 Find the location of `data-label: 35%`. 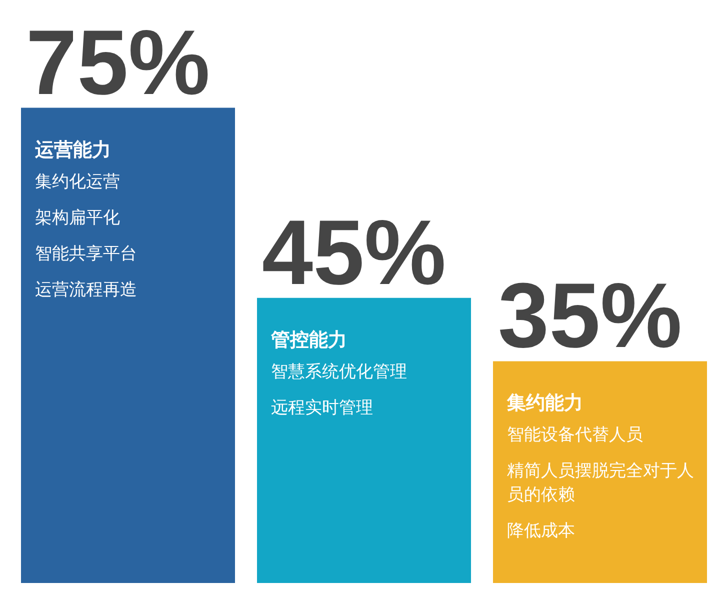

data-label: 35% is located at coordinates (590, 316).